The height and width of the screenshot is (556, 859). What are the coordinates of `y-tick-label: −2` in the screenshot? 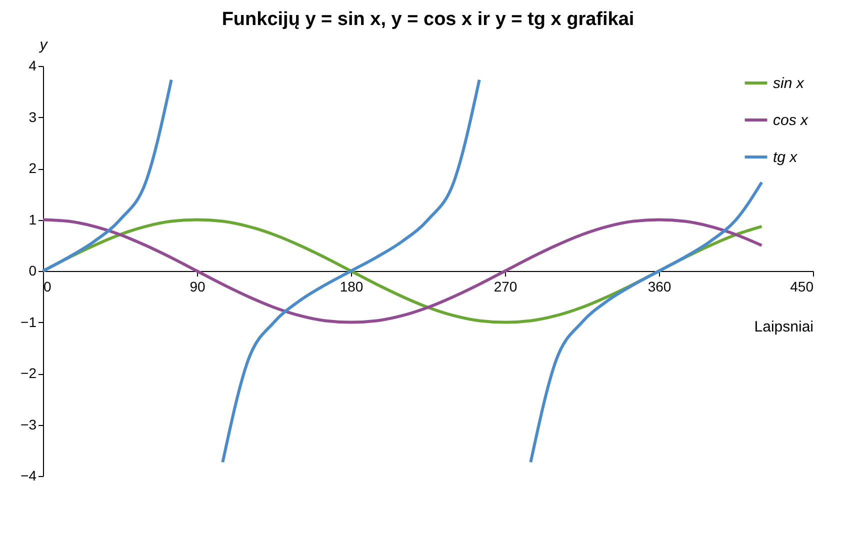 It's located at (28, 373).